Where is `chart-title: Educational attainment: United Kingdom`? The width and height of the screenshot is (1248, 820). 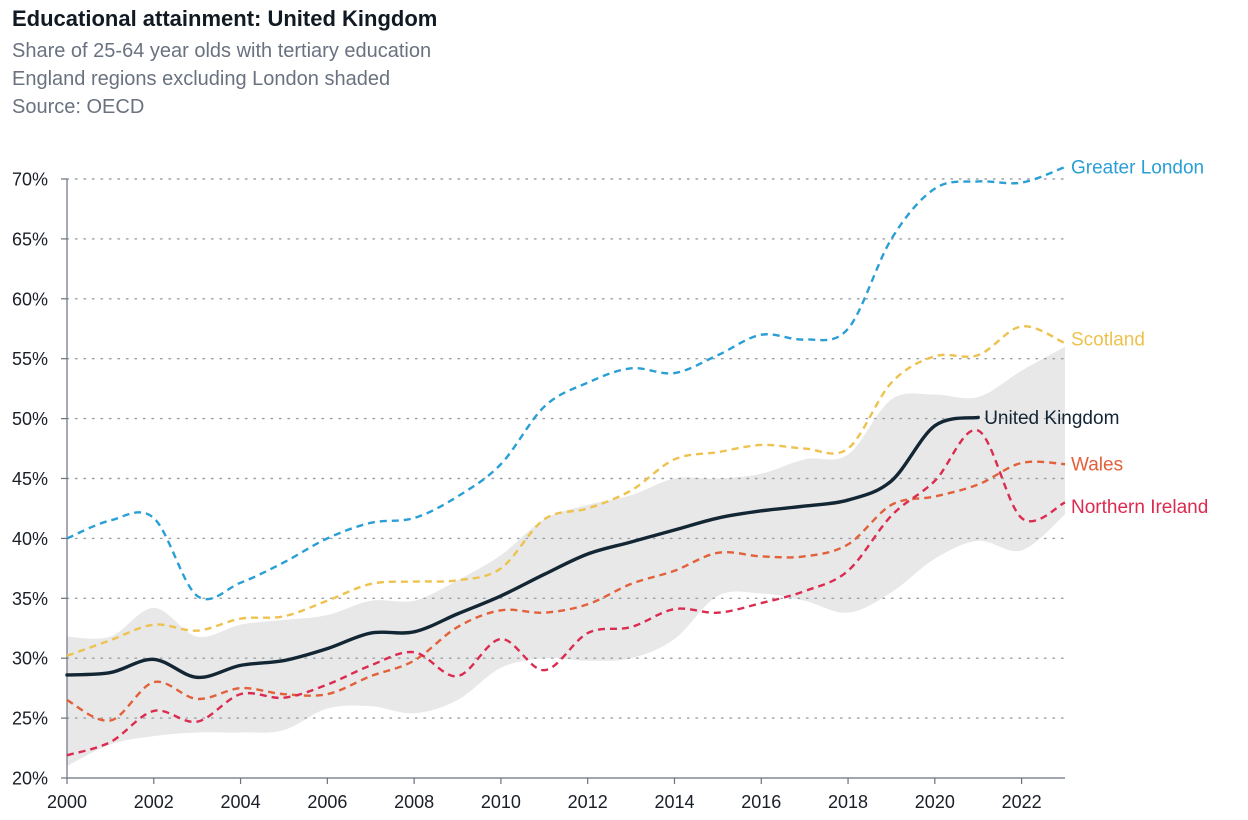
chart-title: Educational attainment: United Kingdom is located at coordinates (225, 18).